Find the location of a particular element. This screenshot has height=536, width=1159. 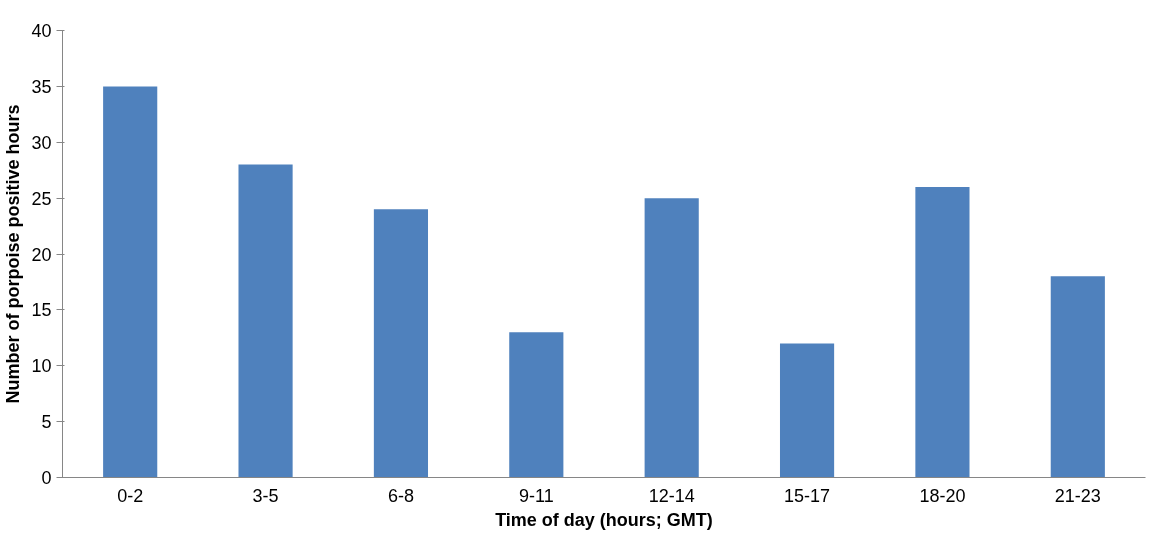

x-tick-label: 3-5 is located at coordinates (265, 495).